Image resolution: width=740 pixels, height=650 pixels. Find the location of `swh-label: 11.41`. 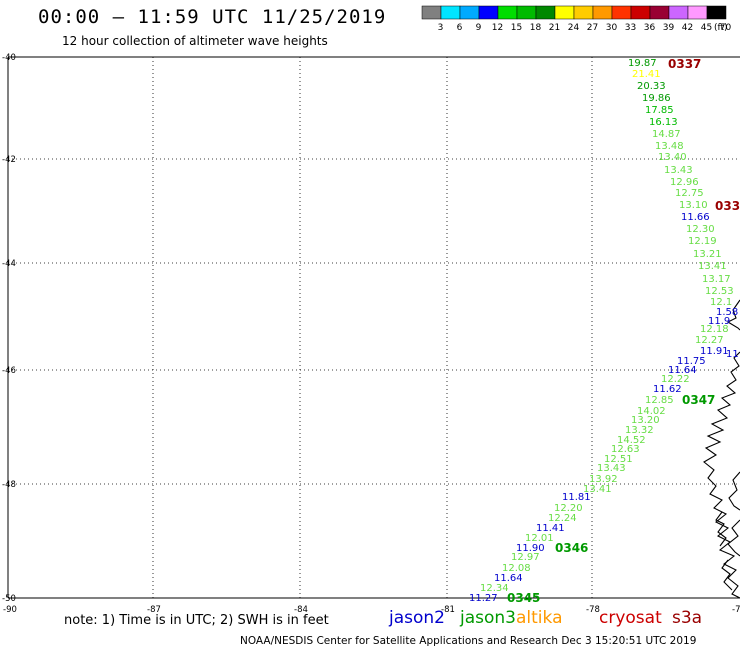

swh-label: 11.41 is located at coordinates (550, 528).